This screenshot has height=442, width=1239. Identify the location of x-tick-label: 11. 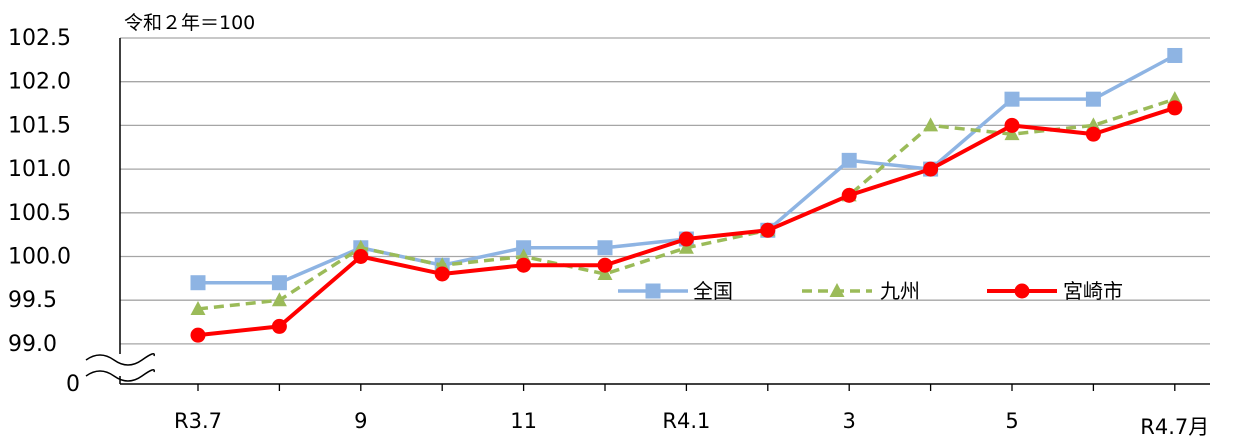
(523, 421).